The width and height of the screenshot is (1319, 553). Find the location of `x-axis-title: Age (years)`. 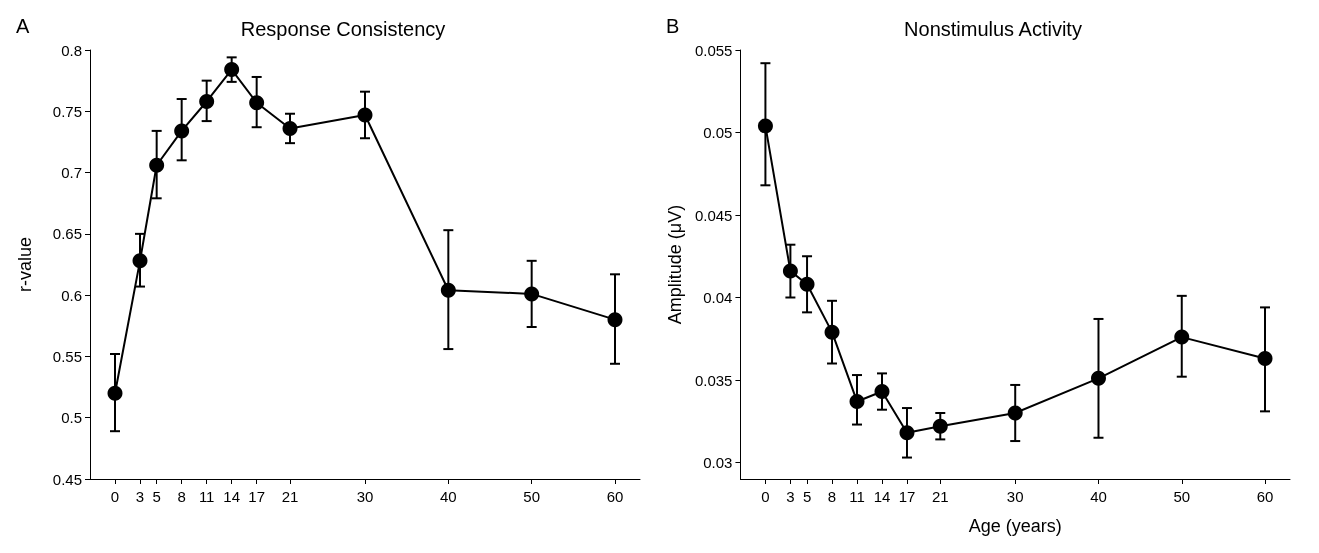

x-axis-title: Age (years) is located at coordinates (1015, 526).